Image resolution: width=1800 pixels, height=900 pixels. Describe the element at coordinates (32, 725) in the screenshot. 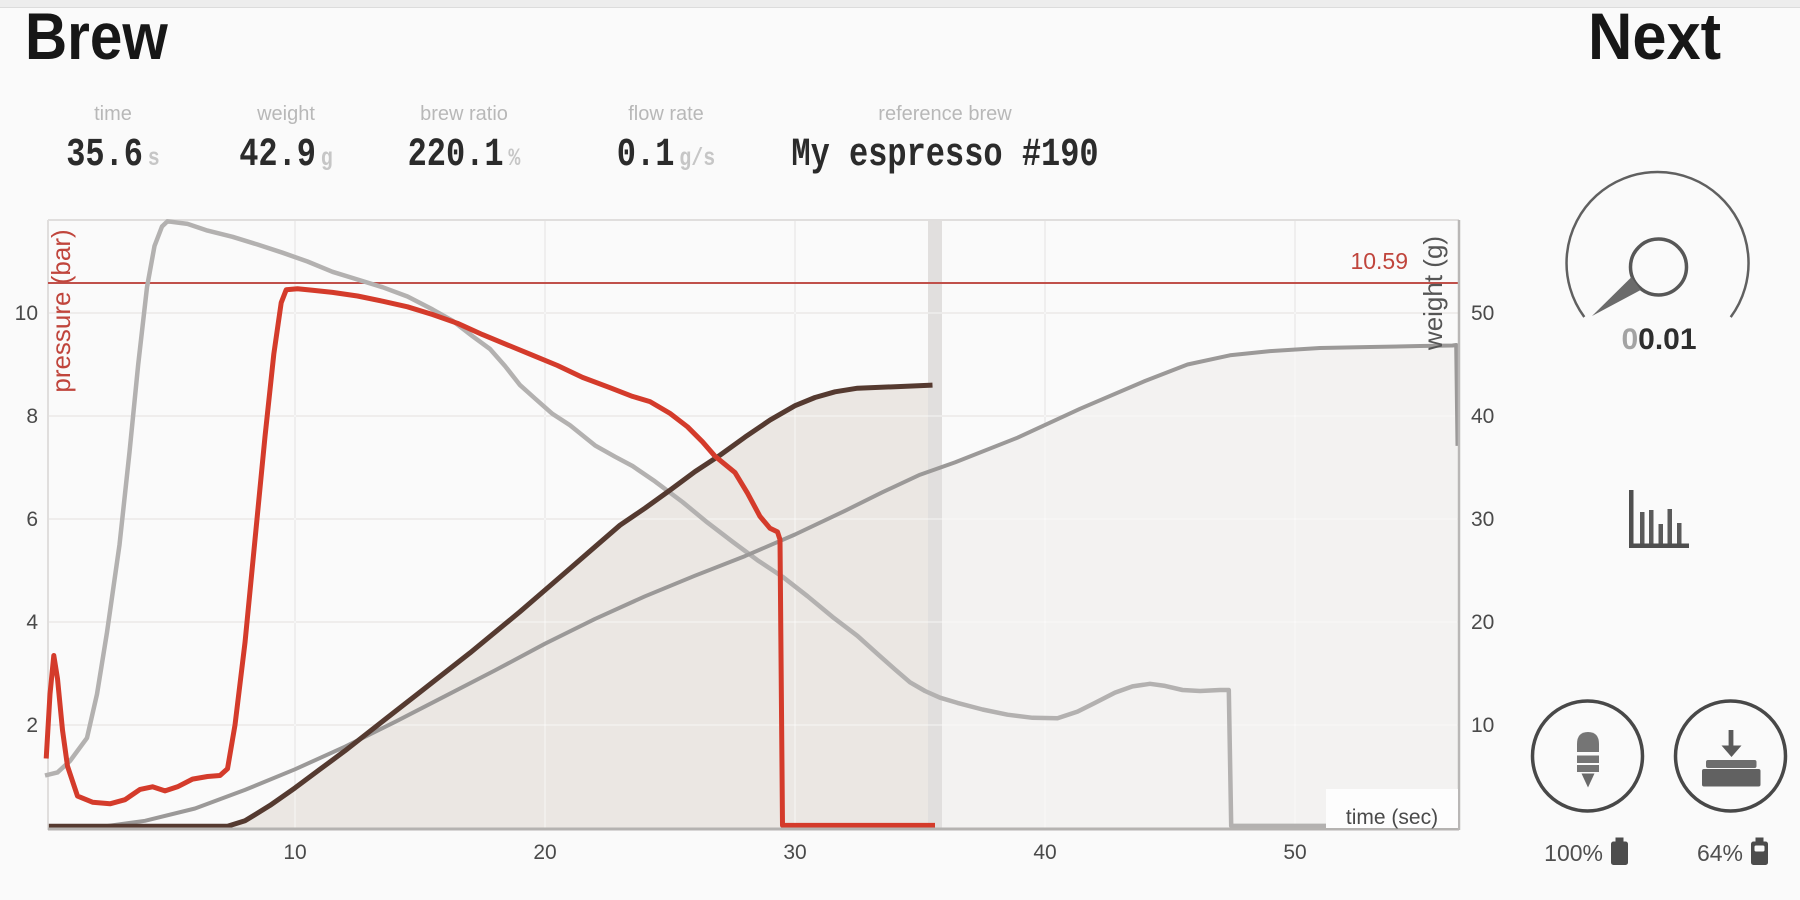

I see `svg-text: 2` at that location.